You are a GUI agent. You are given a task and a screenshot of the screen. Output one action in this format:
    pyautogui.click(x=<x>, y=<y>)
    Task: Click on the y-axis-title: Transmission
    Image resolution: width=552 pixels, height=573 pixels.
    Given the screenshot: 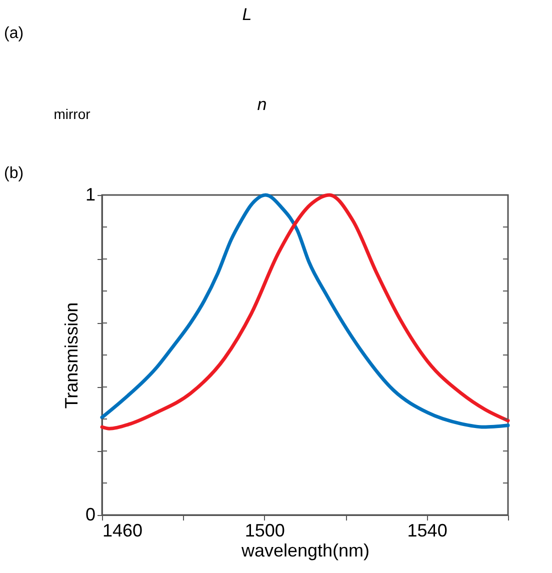 What is the action you would take?
    pyautogui.click(x=71, y=355)
    